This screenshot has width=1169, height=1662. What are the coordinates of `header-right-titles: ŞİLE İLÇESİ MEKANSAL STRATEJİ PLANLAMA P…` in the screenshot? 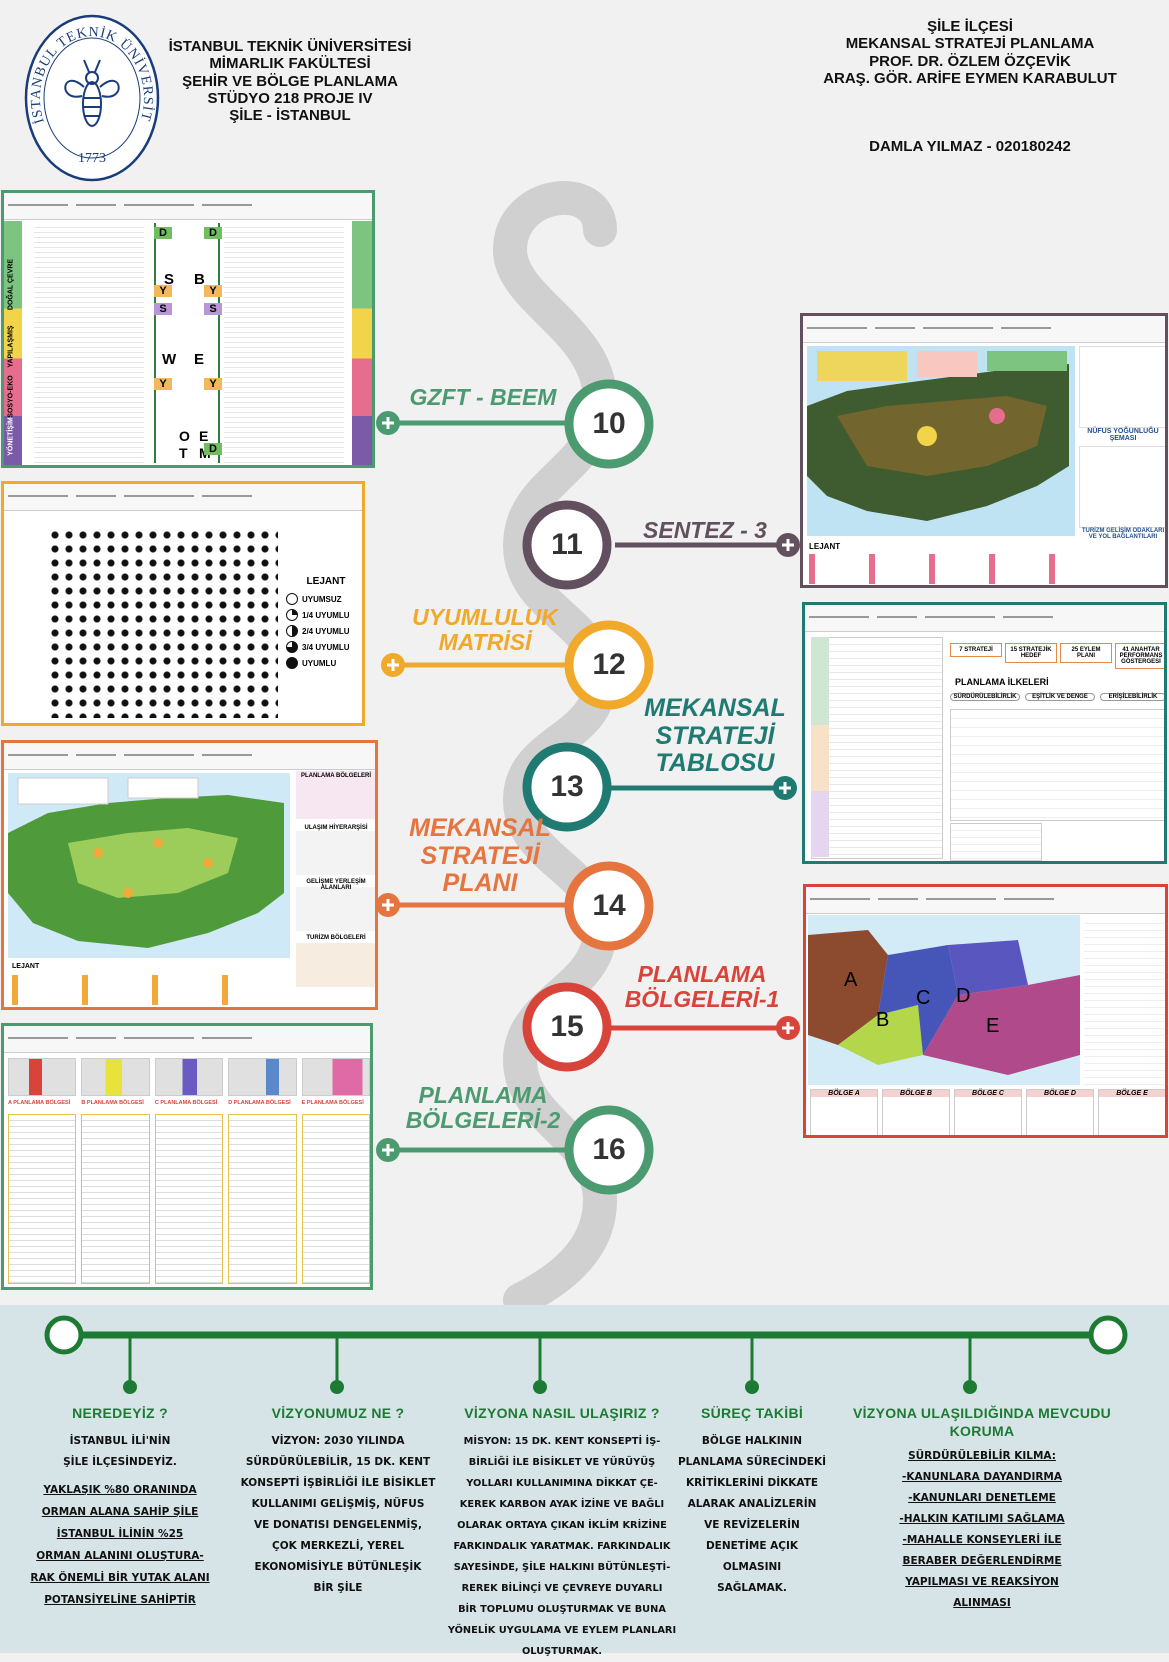 It's located at (970, 52).